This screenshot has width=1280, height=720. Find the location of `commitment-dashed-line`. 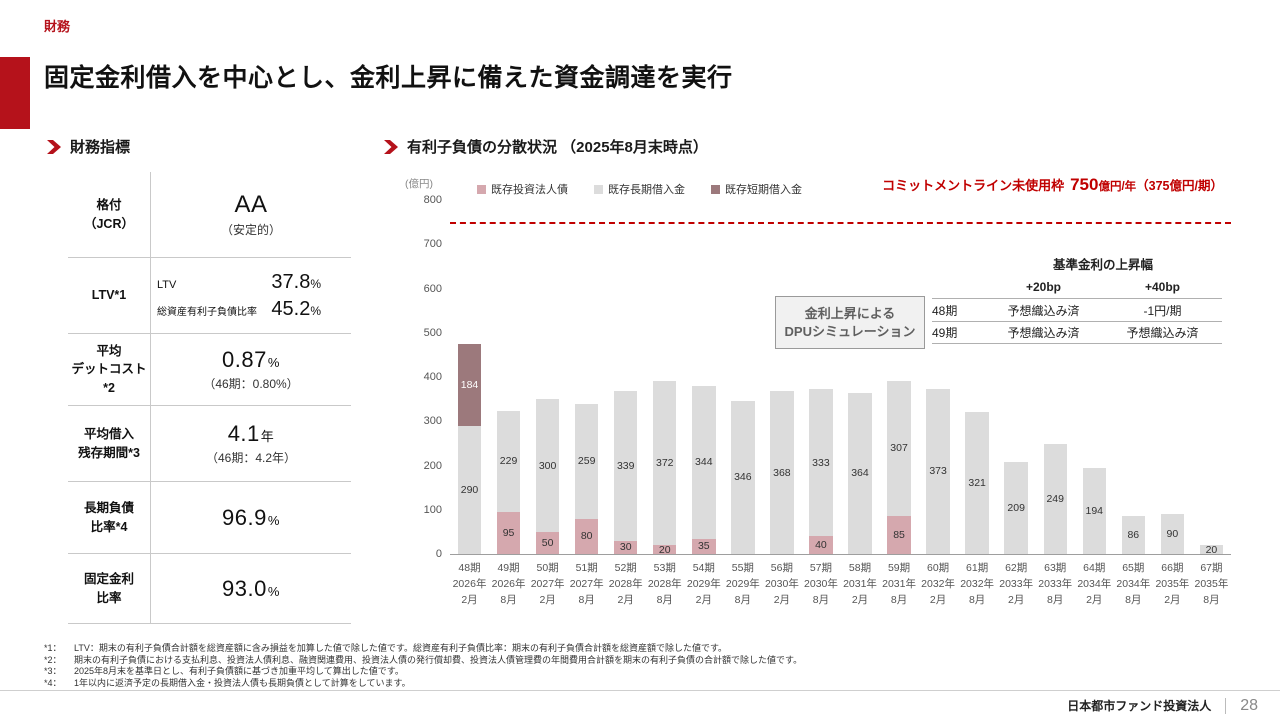

commitment-dashed-line is located at coordinates (840, 223).